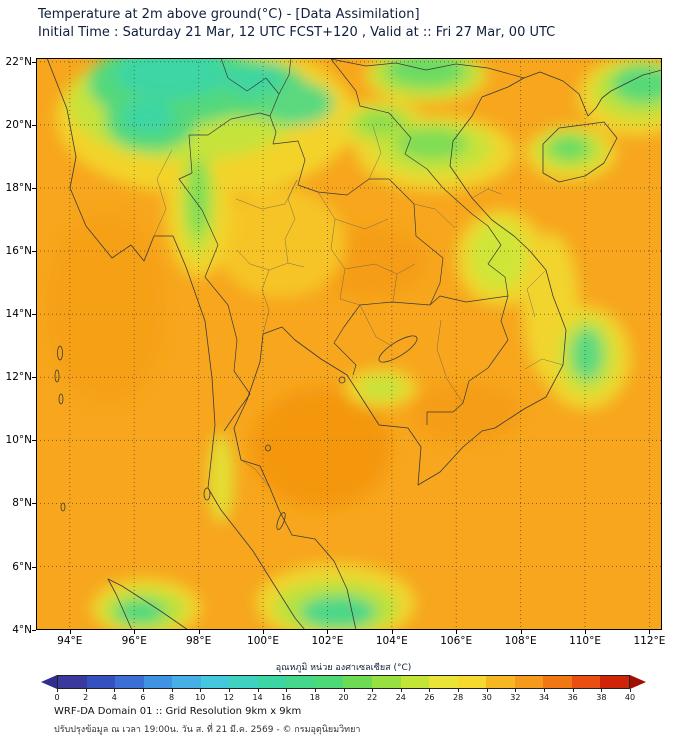 The width and height of the screenshot is (676, 756). What do you see at coordinates (106, 308) in the screenshot?
I see `temp-blob-31c` at bounding box center [106, 308].